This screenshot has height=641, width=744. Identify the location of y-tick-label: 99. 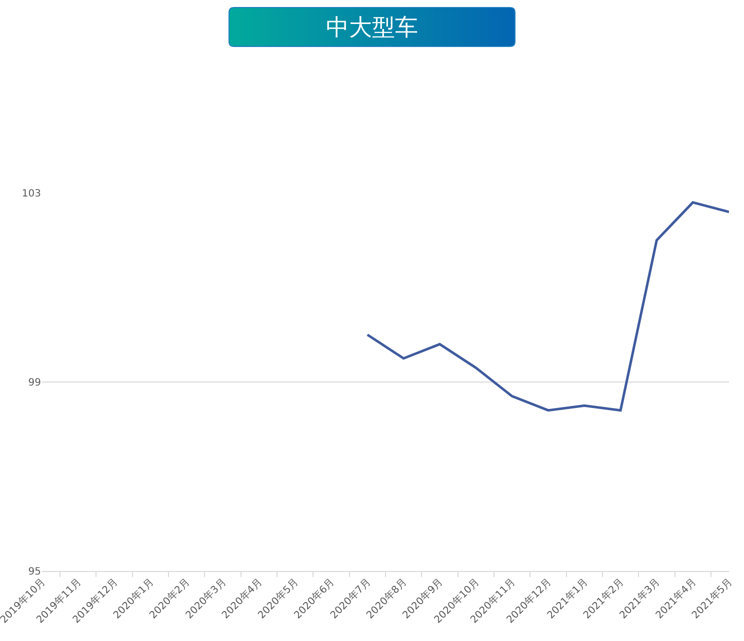
(34, 383).